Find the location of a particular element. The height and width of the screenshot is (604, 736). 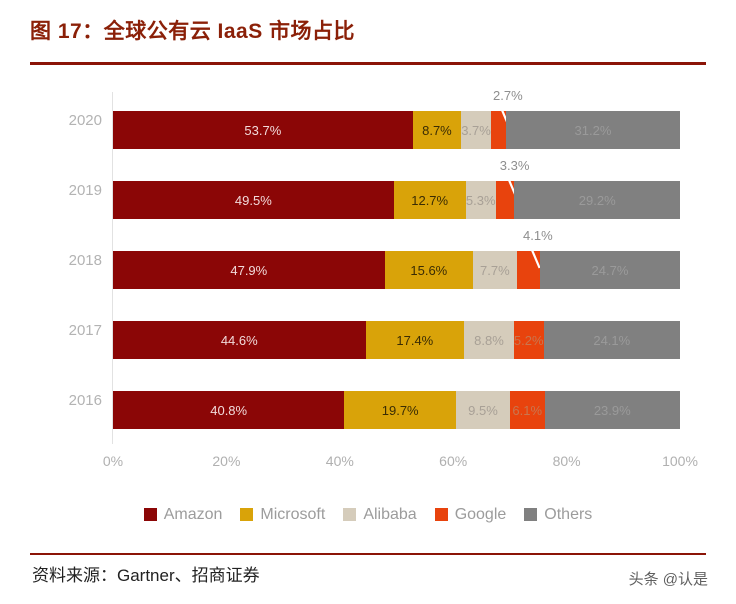

bar-segment-microsoft: 8.7% is located at coordinates (437, 130).